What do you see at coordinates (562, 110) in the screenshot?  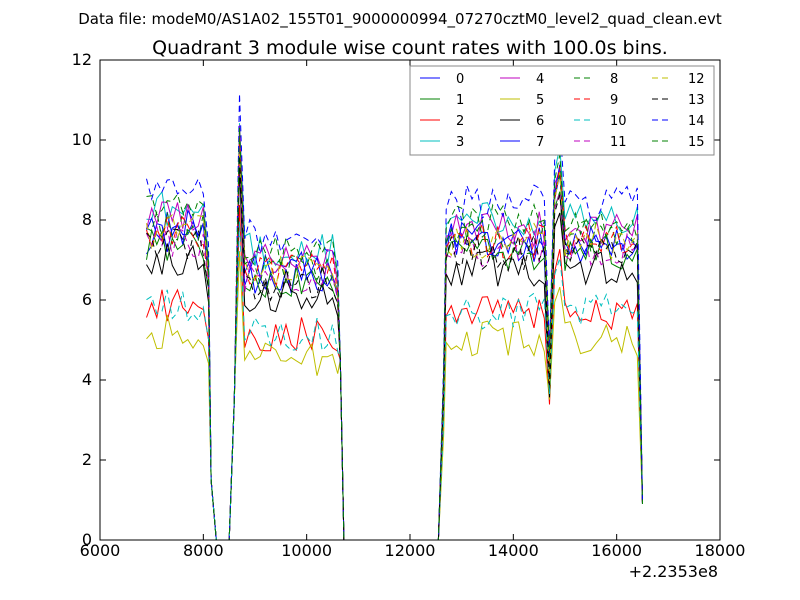 I see `legend-frame` at bounding box center [562, 110].